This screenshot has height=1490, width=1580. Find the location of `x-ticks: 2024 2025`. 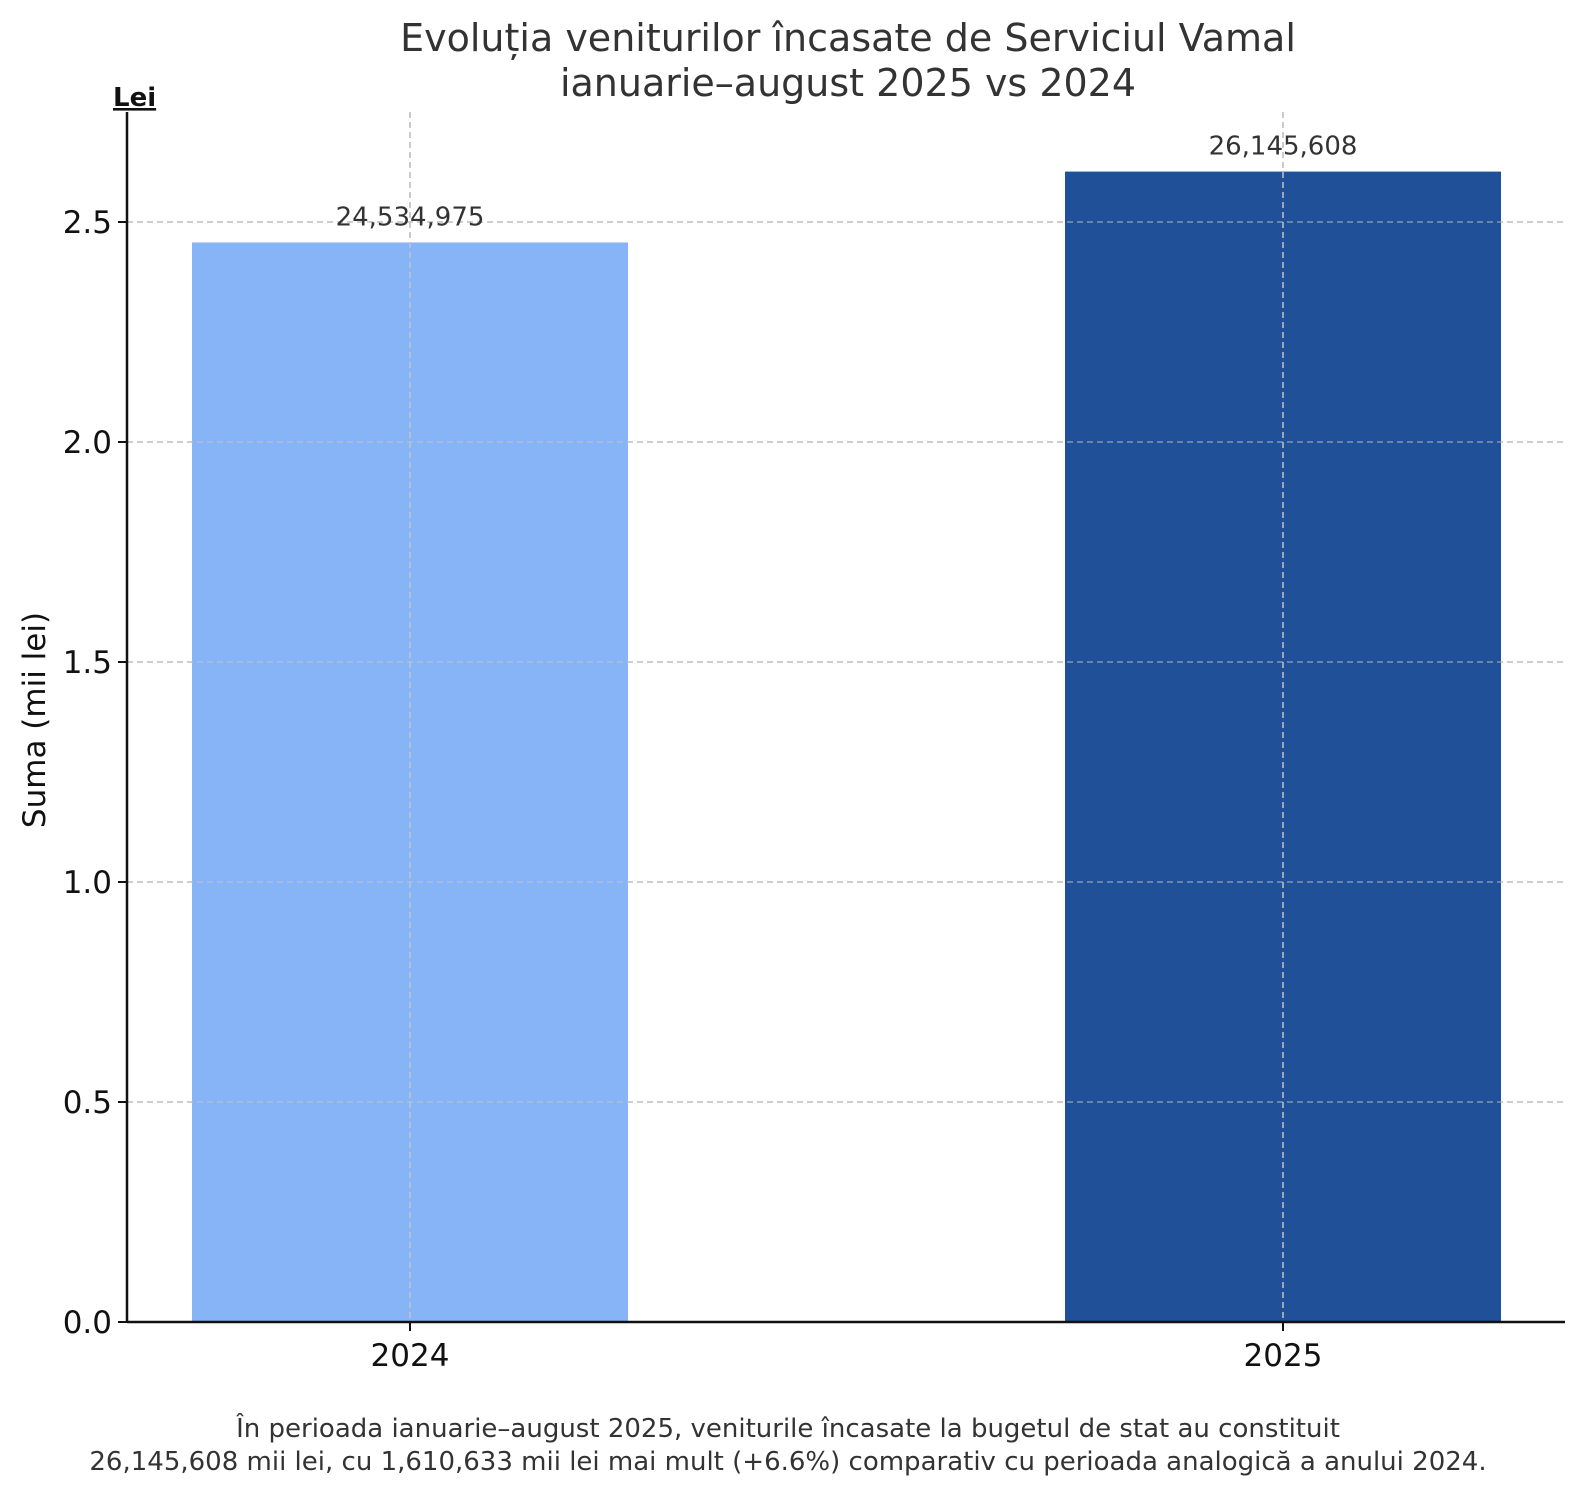

x-ticks: 2024 2025 is located at coordinates (847, 1348).